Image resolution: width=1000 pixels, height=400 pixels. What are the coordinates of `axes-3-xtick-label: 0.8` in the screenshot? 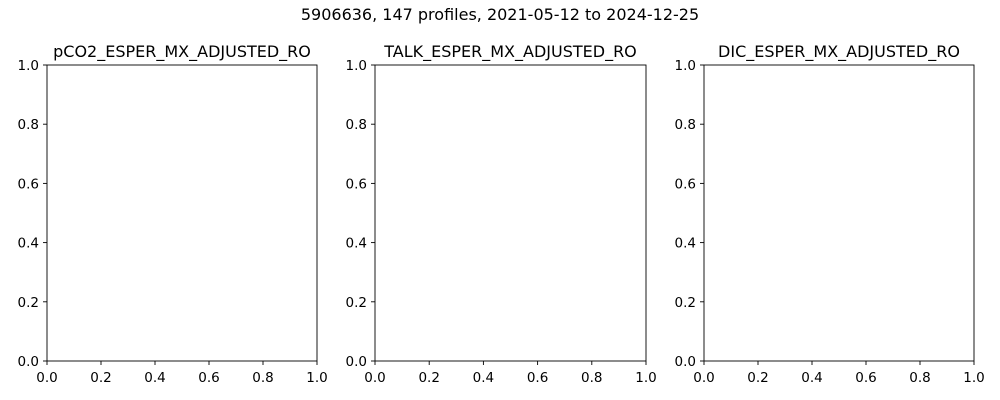 It's located at (919, 378).